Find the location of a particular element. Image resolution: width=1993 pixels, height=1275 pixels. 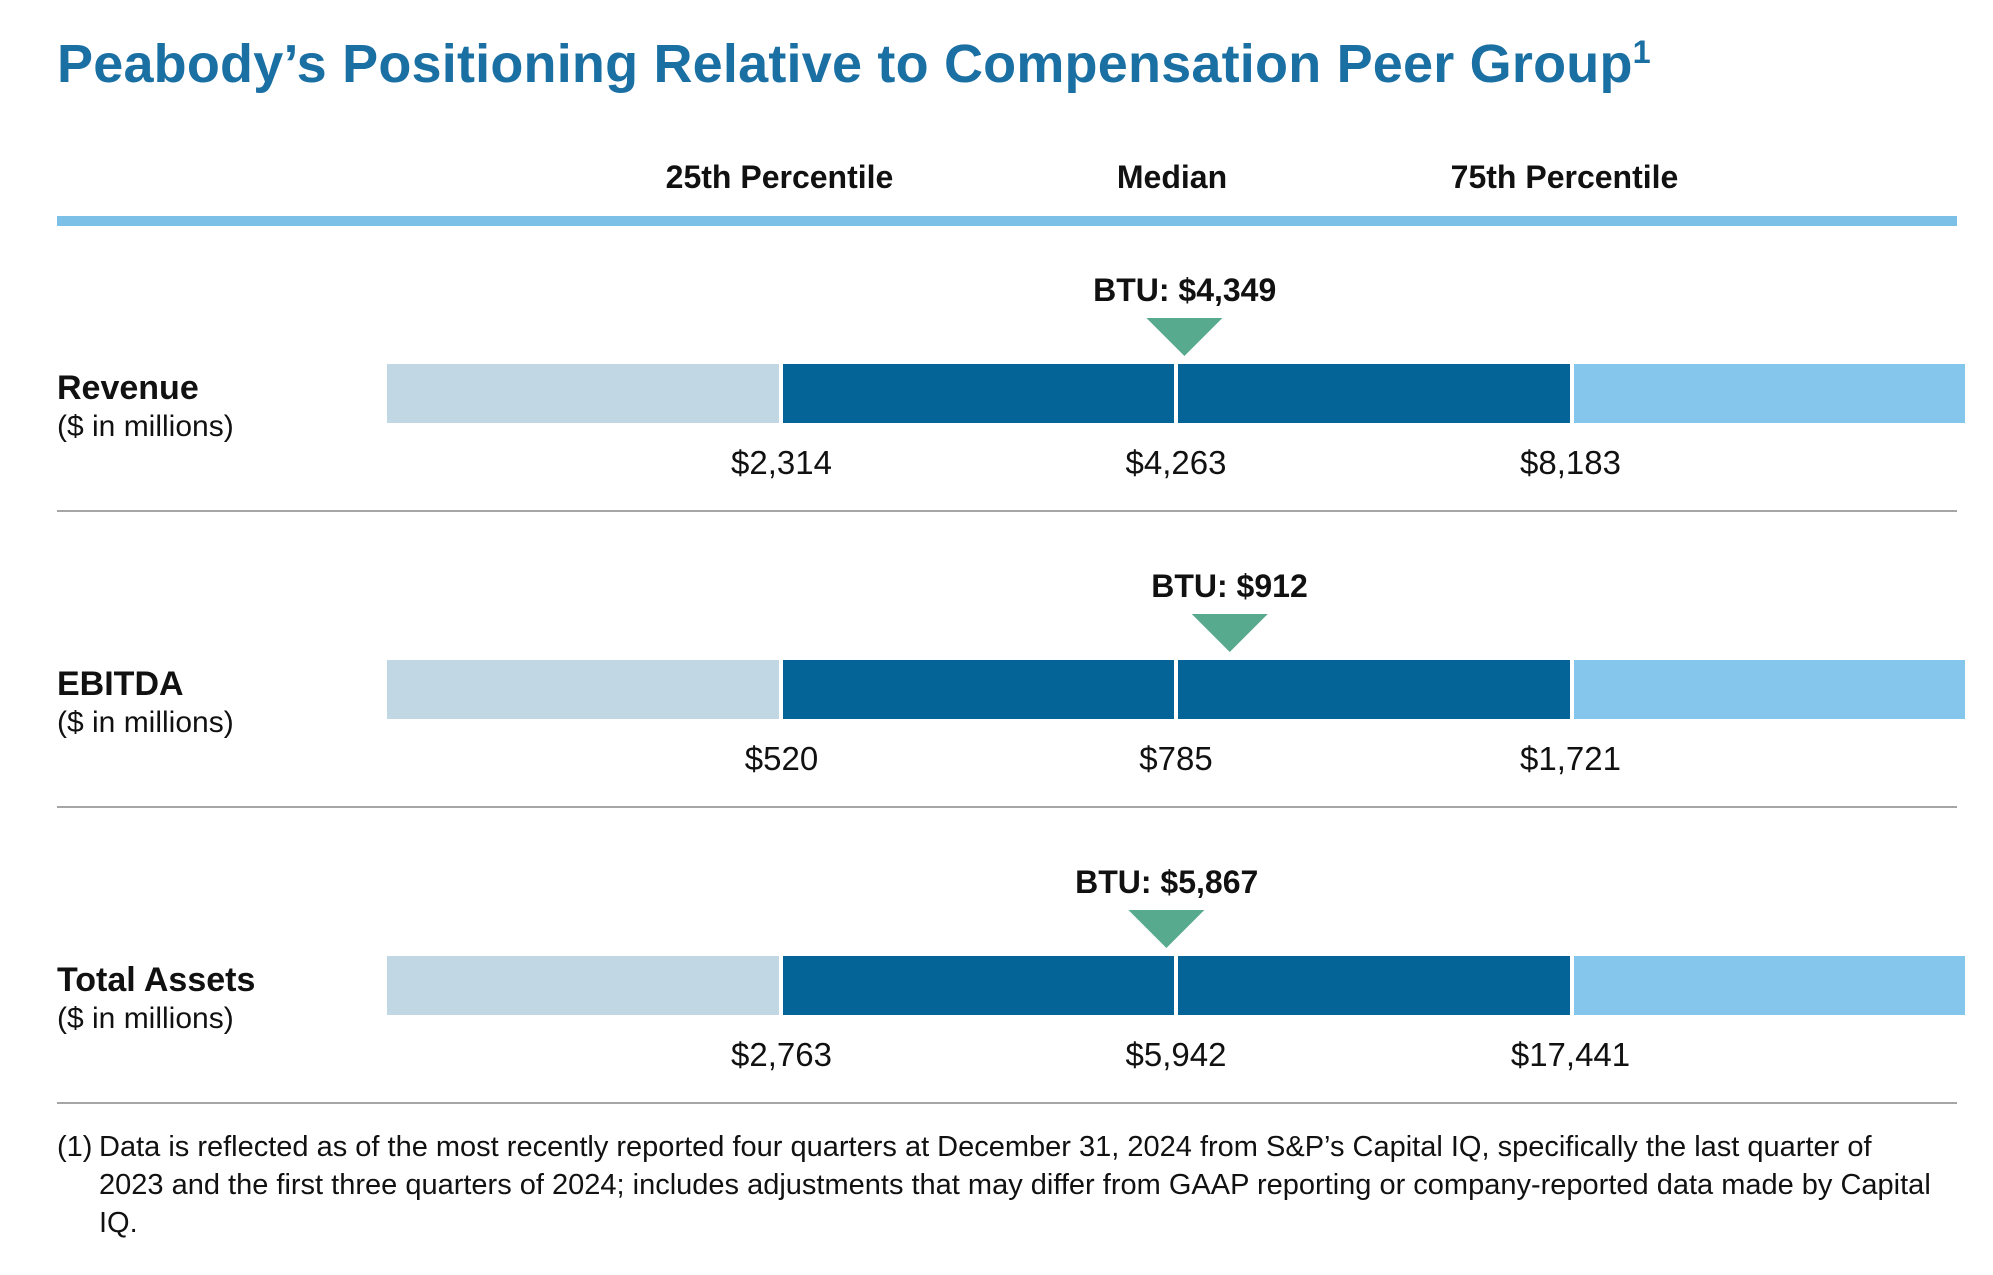

bar-zone-total-assets: BTU: $5,867 $2,763 $5,942 $17,441 is located at coordinates (1176, 962).